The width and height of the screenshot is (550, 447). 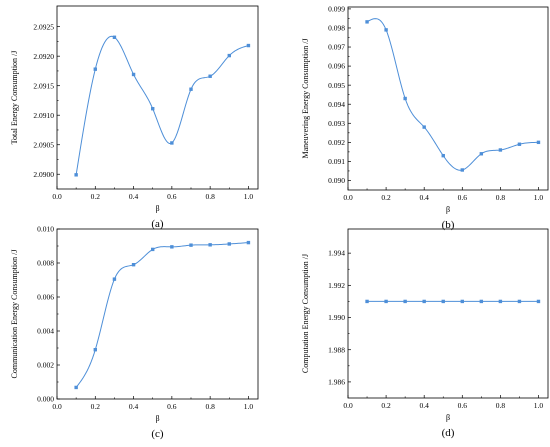 What do you see at coordinates (336, 85) in the screenshot?
I see `y-tick-label: 0.095` at bounding box center [336, 85].